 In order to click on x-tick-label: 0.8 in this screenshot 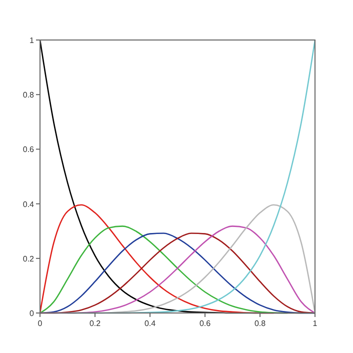, I will do `click(260, 323)`.